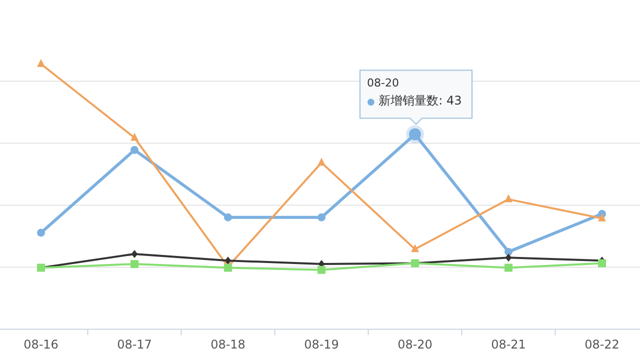 The height and width of the screenshot is (360, 640). I want to click on x-tick-label: 08-19, so click(321, 344).